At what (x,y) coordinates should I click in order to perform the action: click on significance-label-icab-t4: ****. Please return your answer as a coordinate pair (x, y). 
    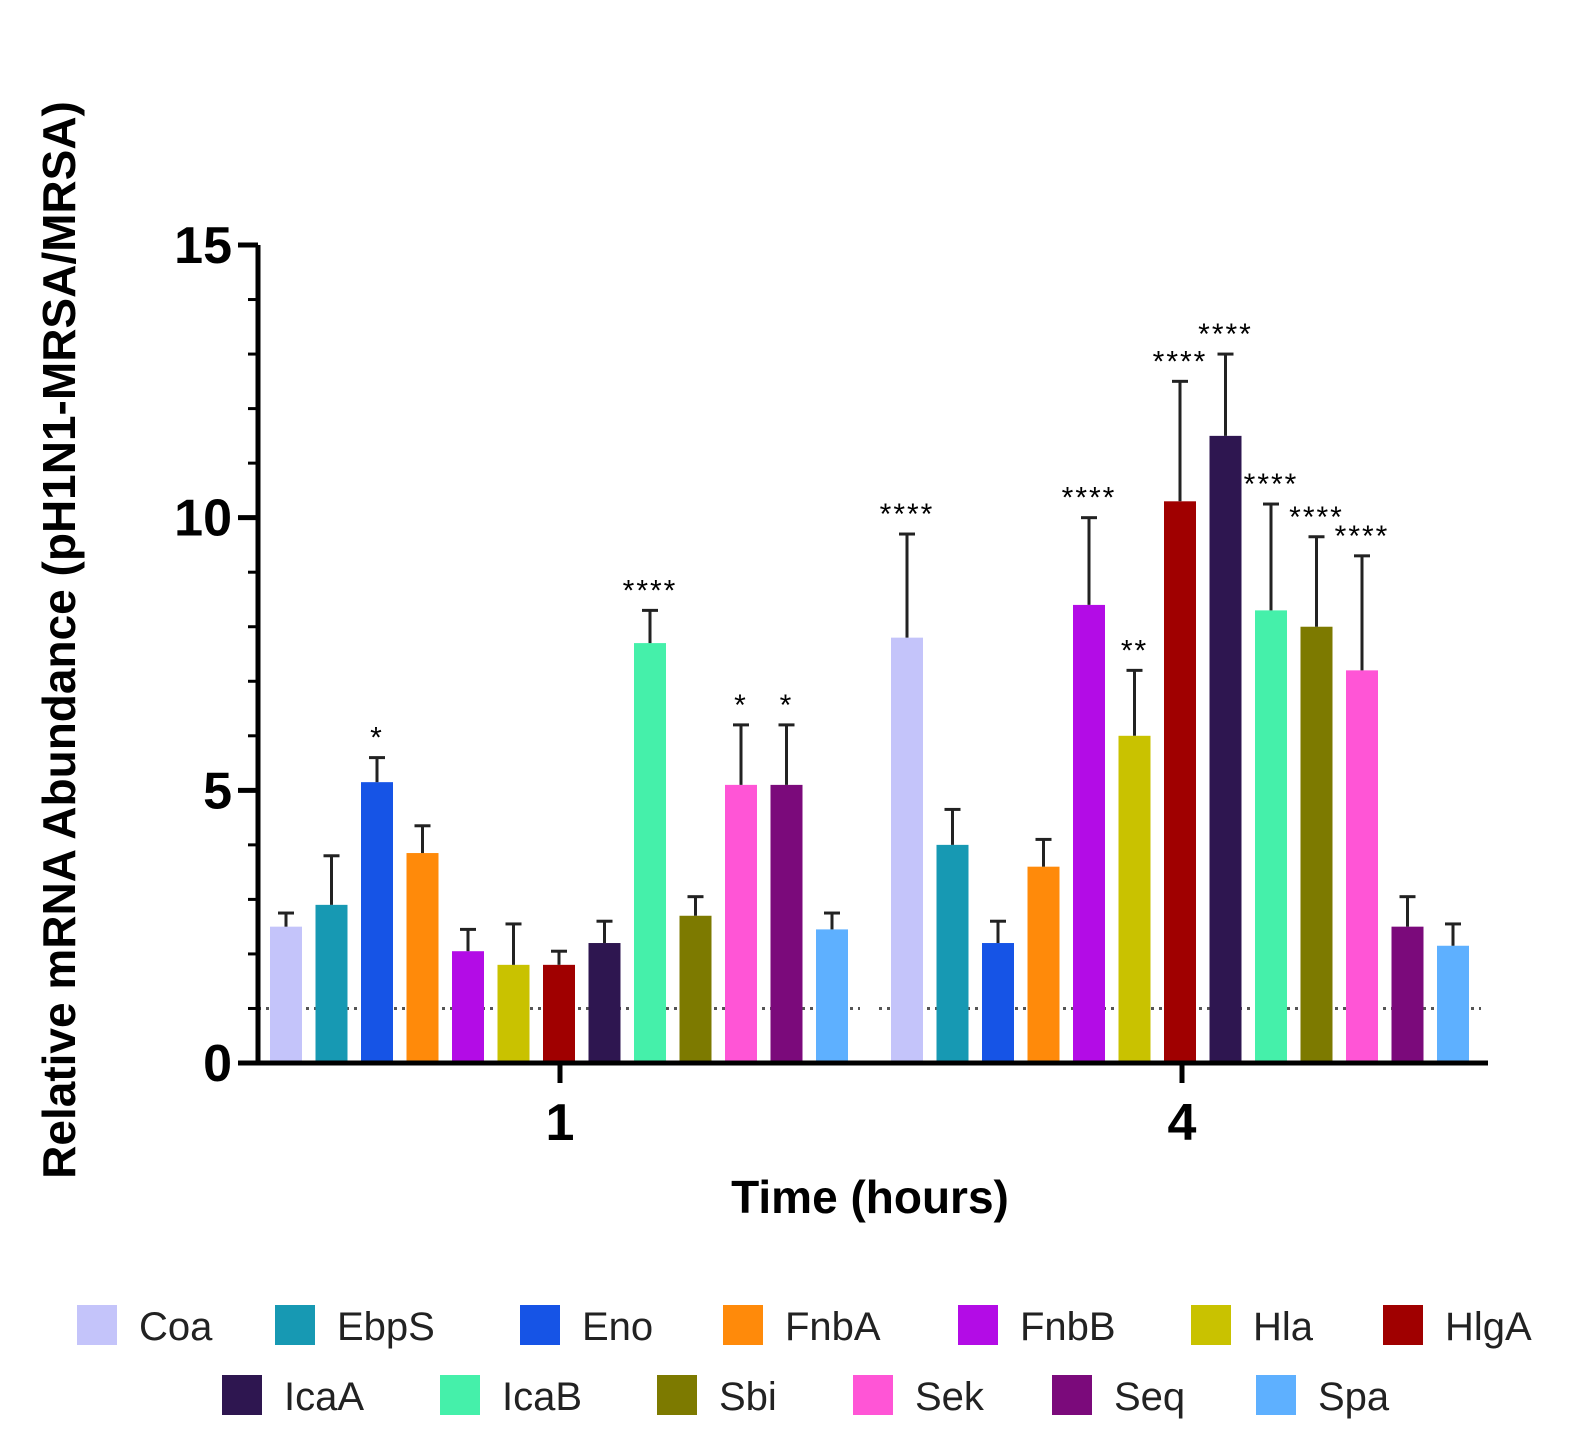
    Looking at the image, I should click on (1271, 484).